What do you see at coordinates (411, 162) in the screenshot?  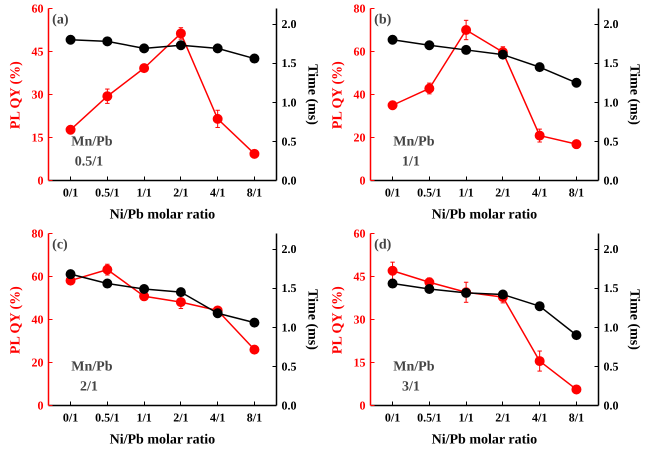 I see `annotation: 1/1` at bounding box center [411, 162].